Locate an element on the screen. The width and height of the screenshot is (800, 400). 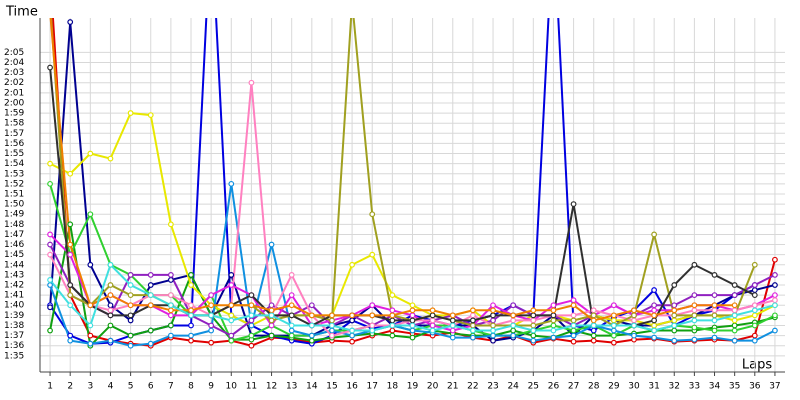
y-tick-label: 1:48 is located at coordinates (14, 225).